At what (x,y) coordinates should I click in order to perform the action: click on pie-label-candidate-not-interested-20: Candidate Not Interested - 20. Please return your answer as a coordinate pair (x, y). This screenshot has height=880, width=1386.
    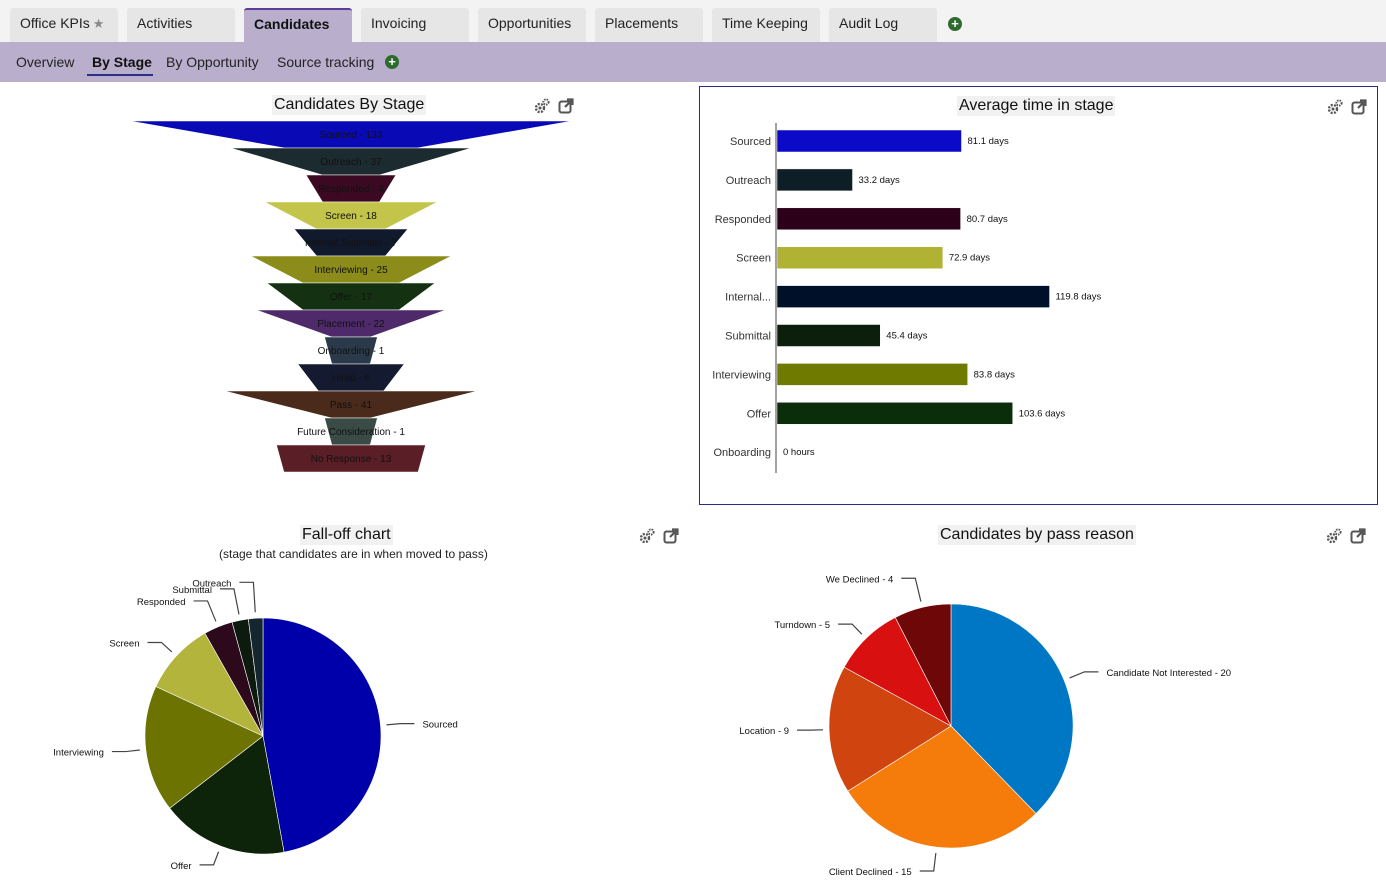
    Looking at the image, I should click on (1168, 673).